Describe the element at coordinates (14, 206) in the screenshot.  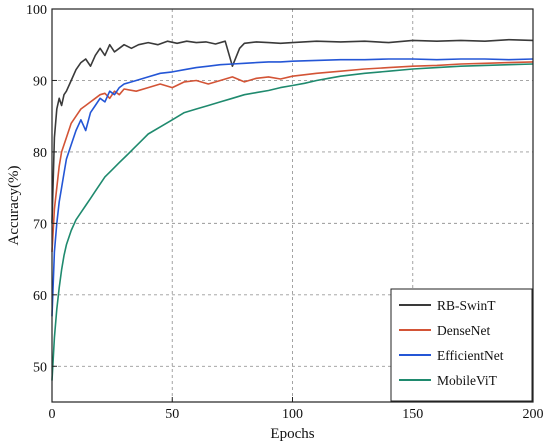
I see `y-axis-title: Accuracy(%)` at that location.